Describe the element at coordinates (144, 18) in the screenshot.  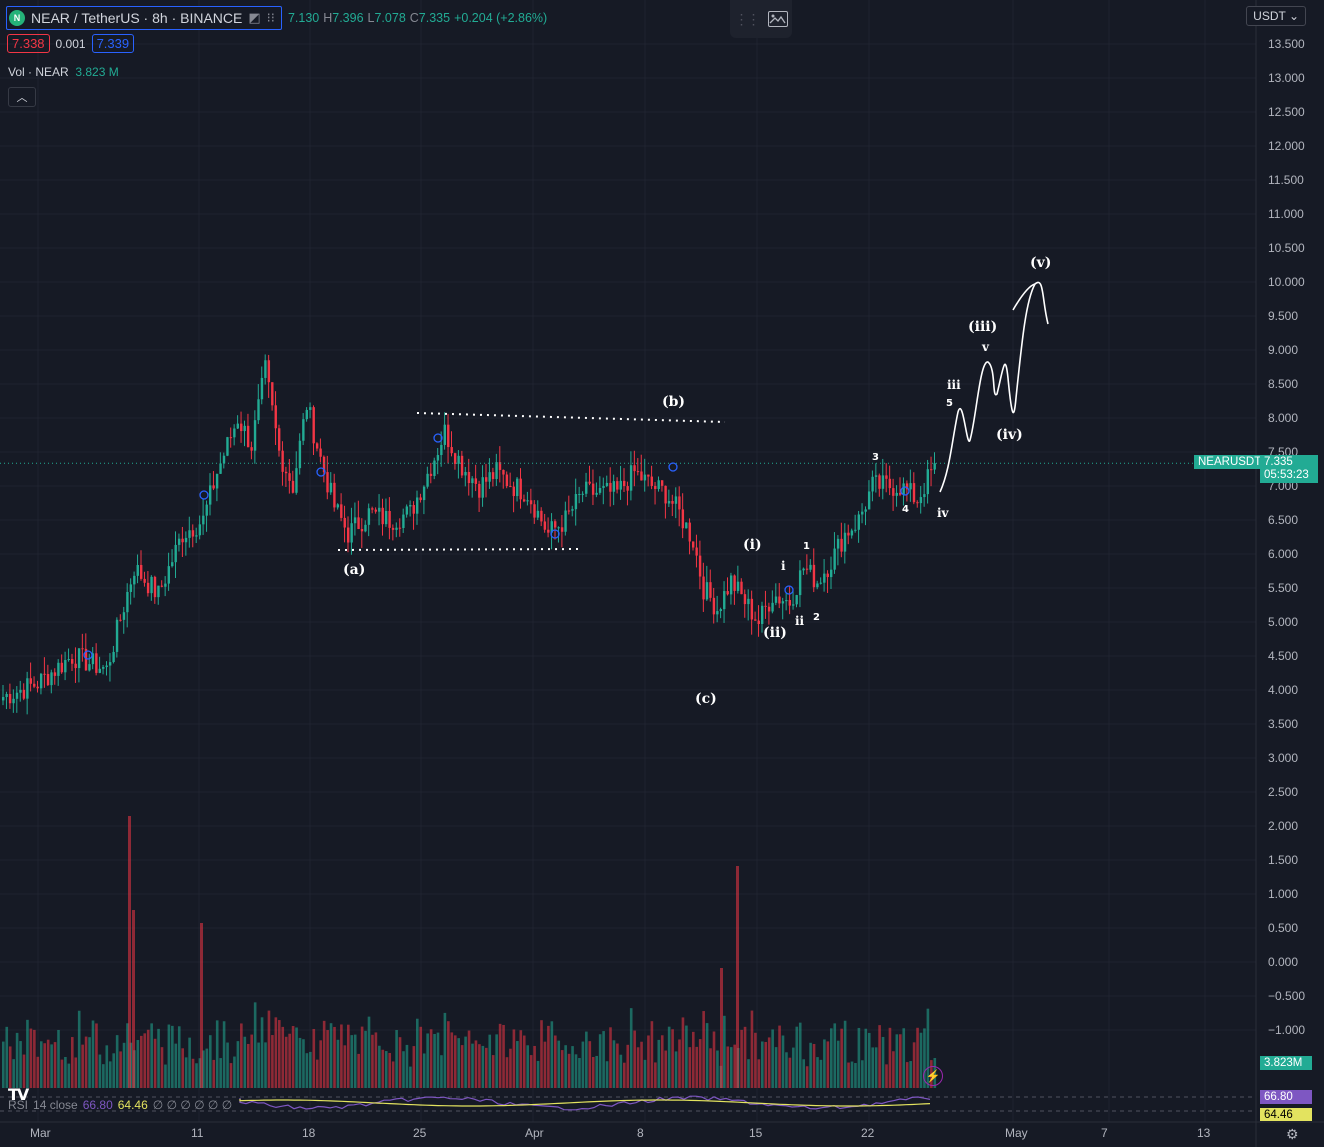
I see `symbol-selector: N NEAR / TetherUS · 8h · BINANCE ◩ ⁝⁝` at that location.